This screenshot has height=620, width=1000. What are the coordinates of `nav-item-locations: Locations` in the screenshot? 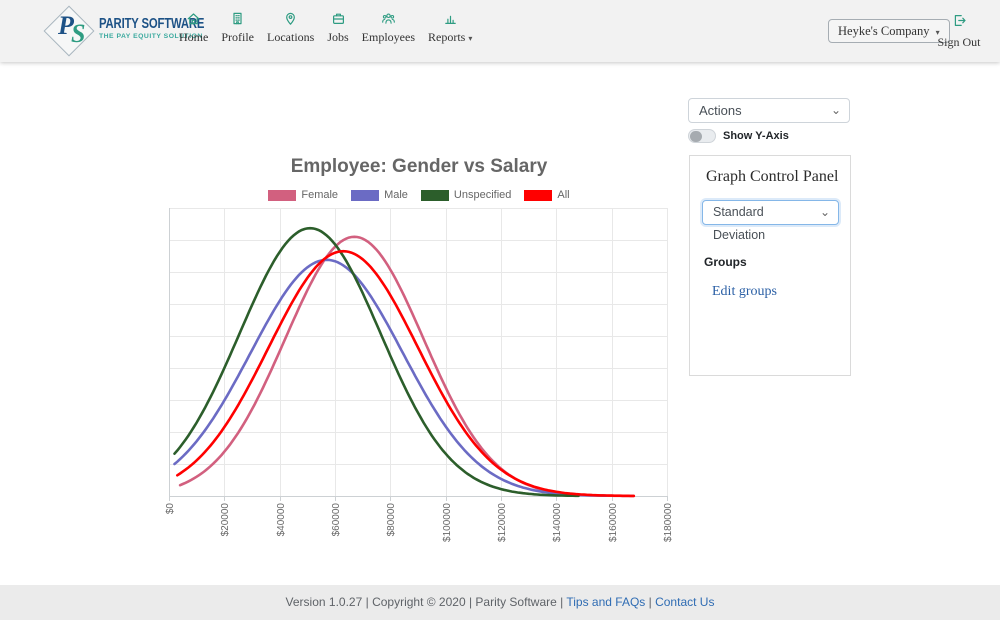 It's located at (290, 28).